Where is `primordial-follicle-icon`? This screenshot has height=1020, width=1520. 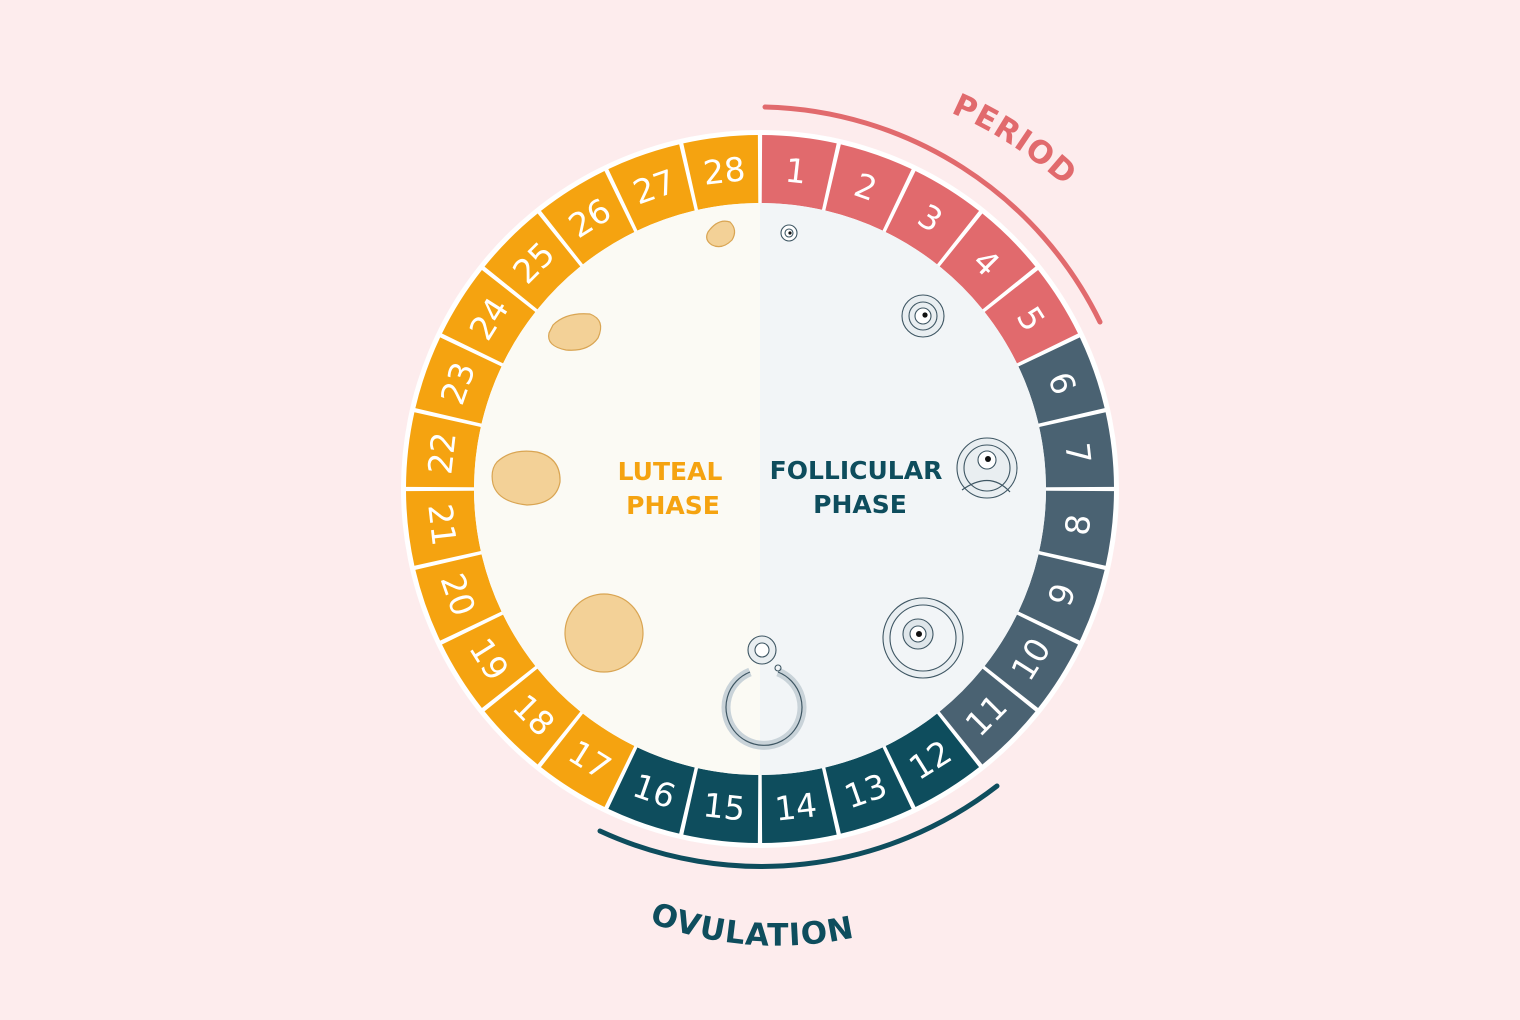 primordial-follicle-icon is located at coordinates (789, 233).